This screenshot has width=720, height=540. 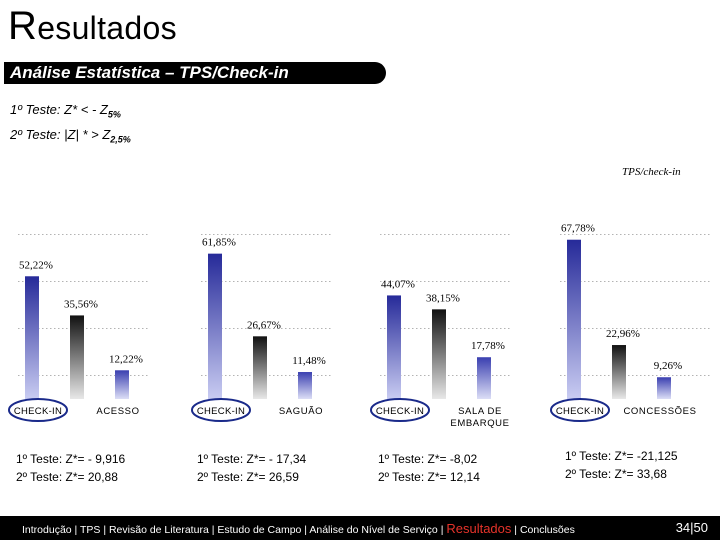 I want to click on data-label: 38,15%, so click(x=443, y=298).